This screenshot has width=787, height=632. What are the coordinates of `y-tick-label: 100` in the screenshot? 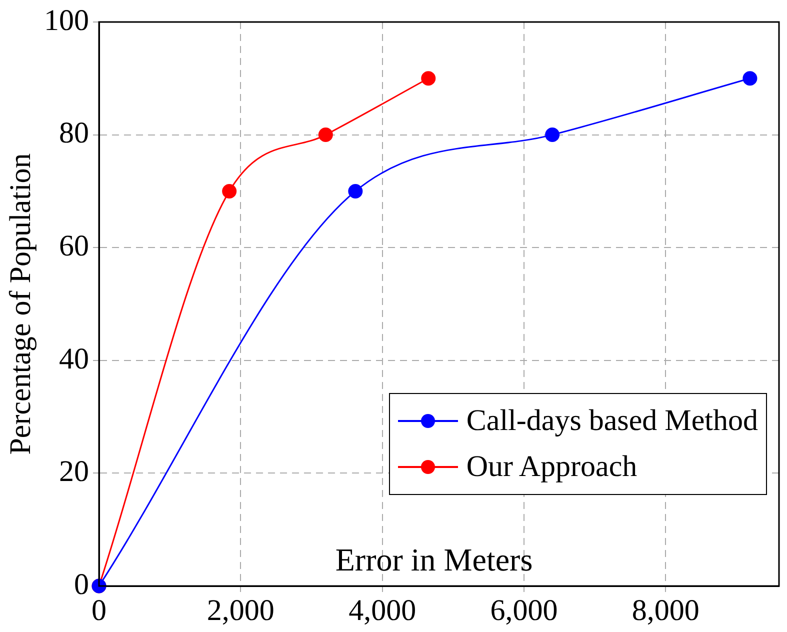 It's located at (66, 20).